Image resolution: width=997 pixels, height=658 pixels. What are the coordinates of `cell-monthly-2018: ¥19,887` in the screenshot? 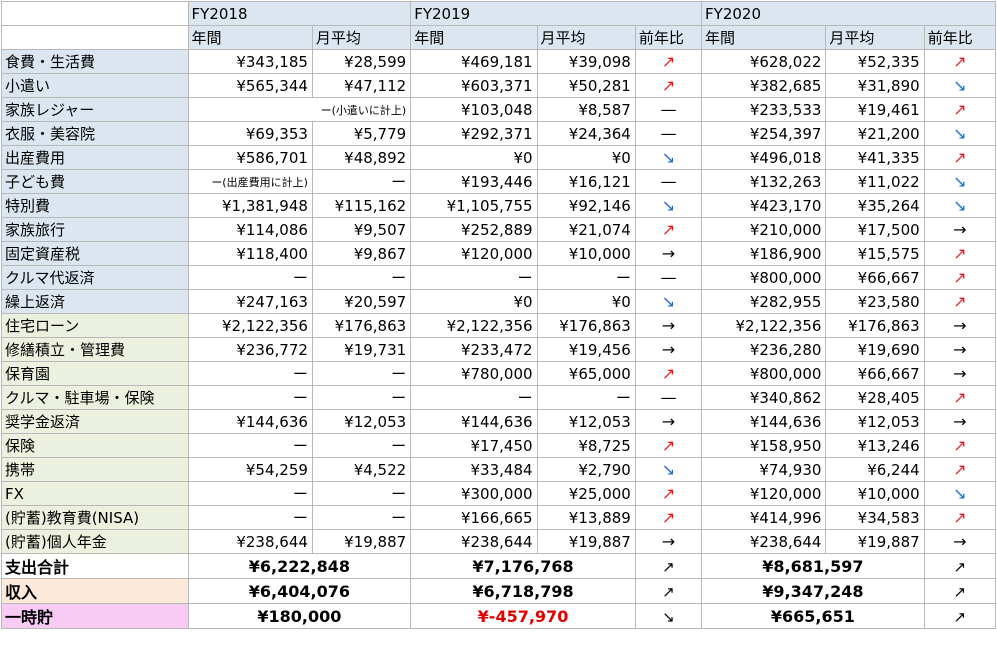 It's located at (361, 541).